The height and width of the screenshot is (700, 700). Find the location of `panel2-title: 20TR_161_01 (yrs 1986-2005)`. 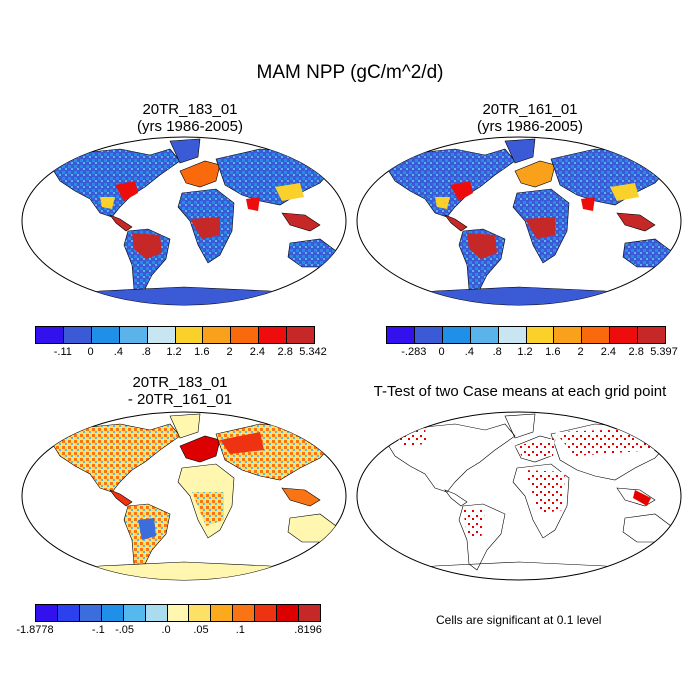

panel2-title: 20TR_161_01 (yrs 1986-2005) is located at coordinates (530, 118).